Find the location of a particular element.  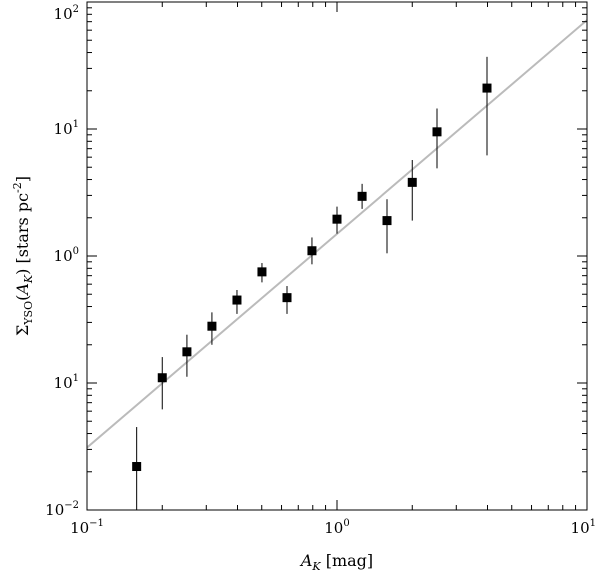

y-tick-label: 10⁰ is located at coordinates (66, 255).